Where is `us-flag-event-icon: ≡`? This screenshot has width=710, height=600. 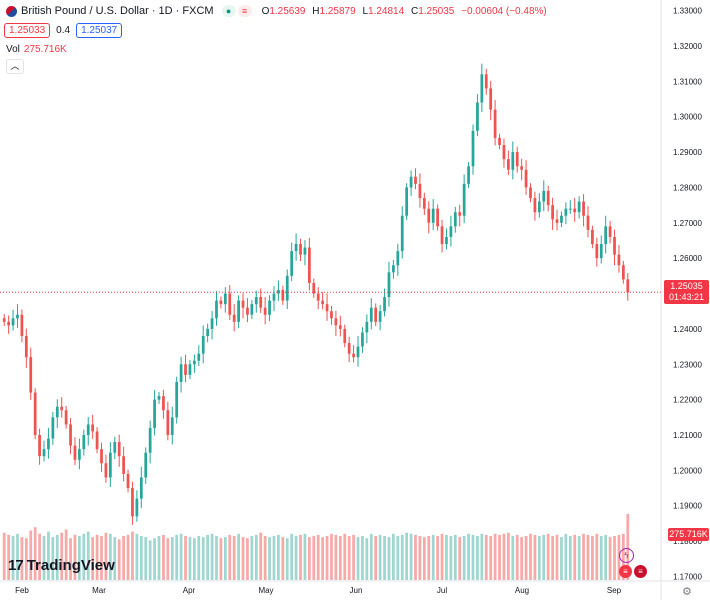
us-flag-event-icon: ≡ is located at coordinates (625, 571).